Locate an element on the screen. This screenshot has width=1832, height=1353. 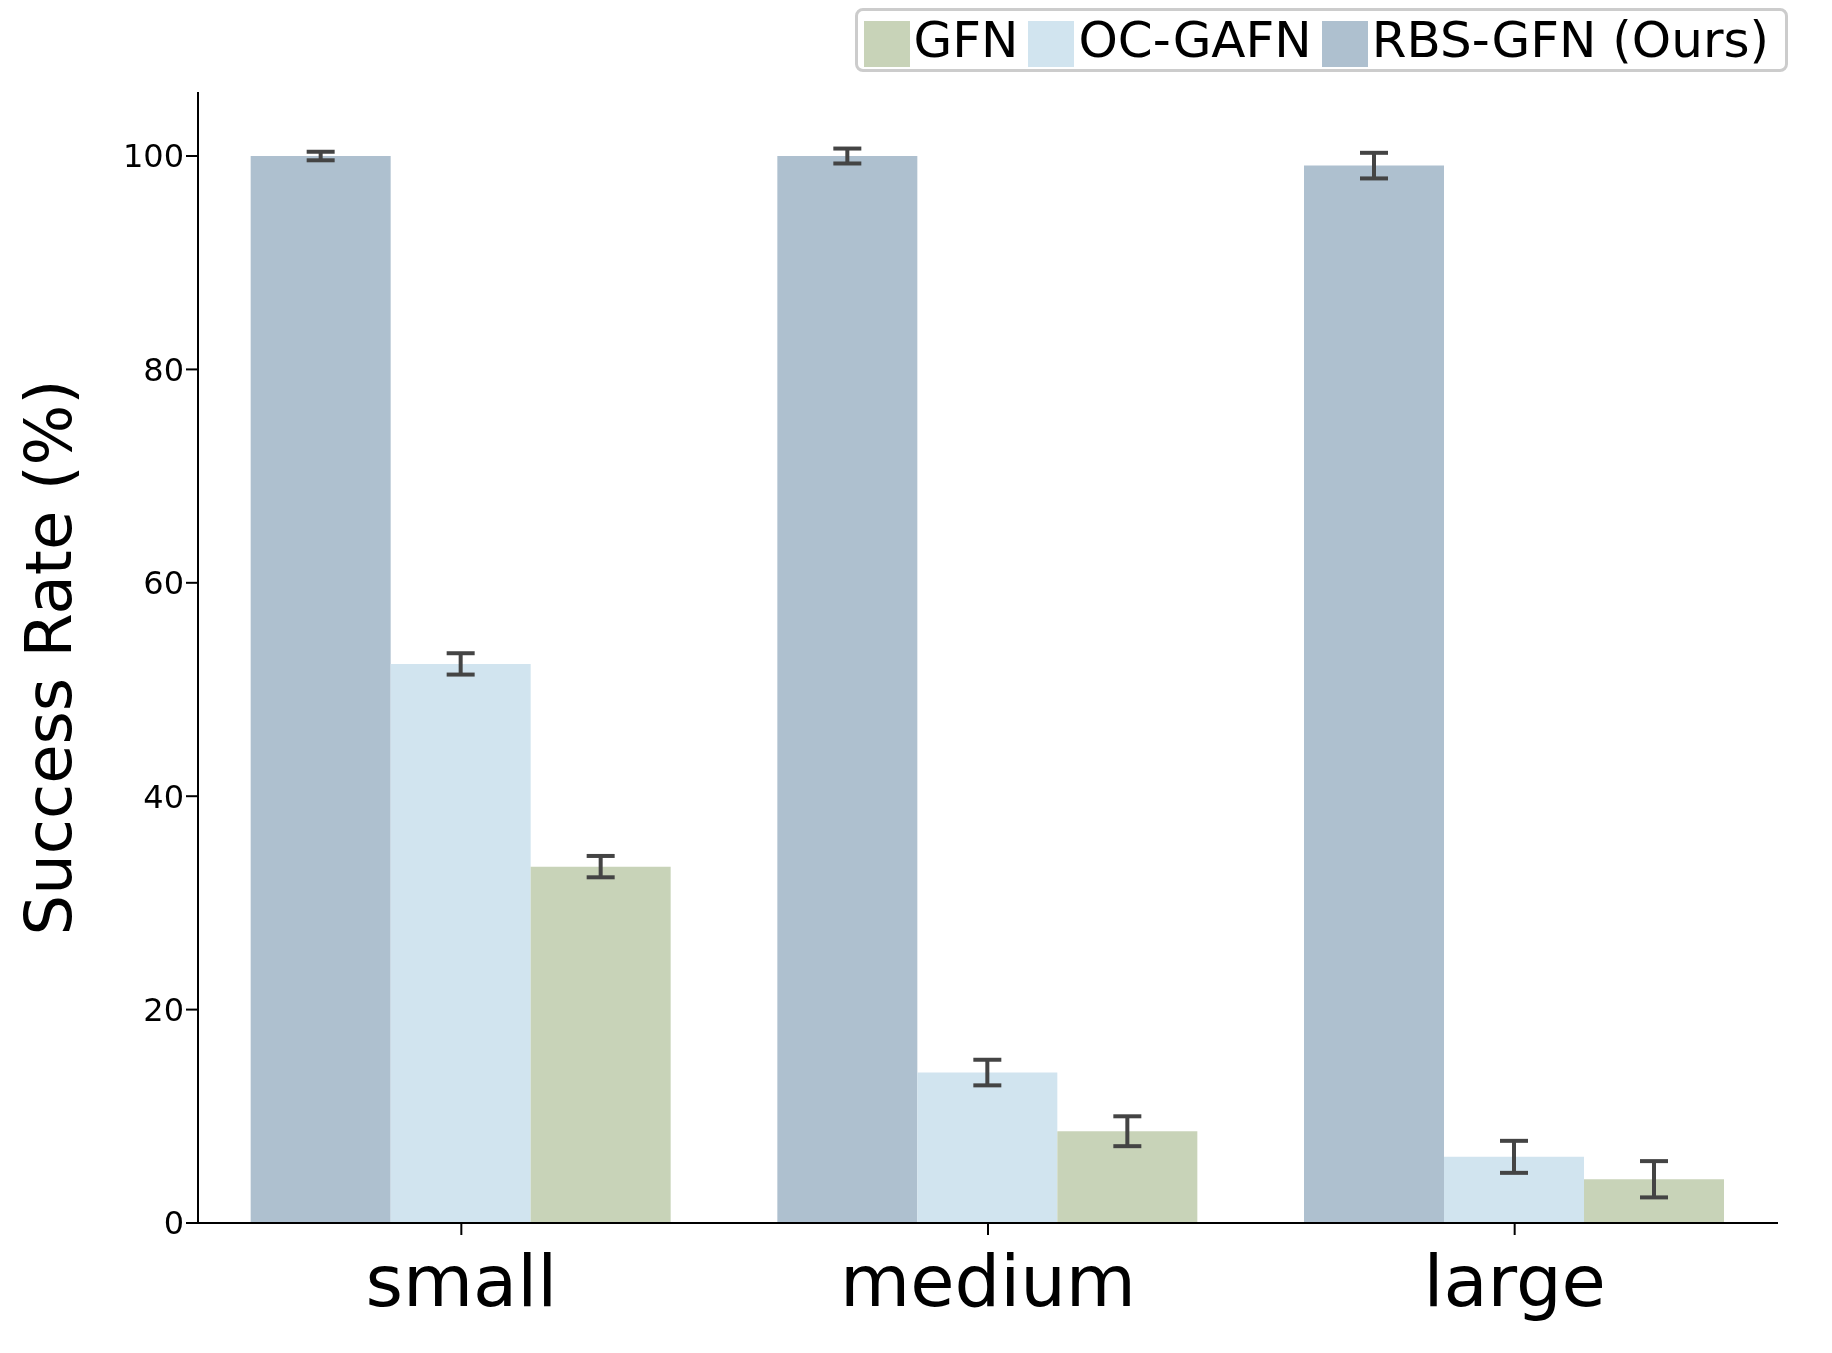
y-tick-label: 20 is located at coordinates (163, 1009).